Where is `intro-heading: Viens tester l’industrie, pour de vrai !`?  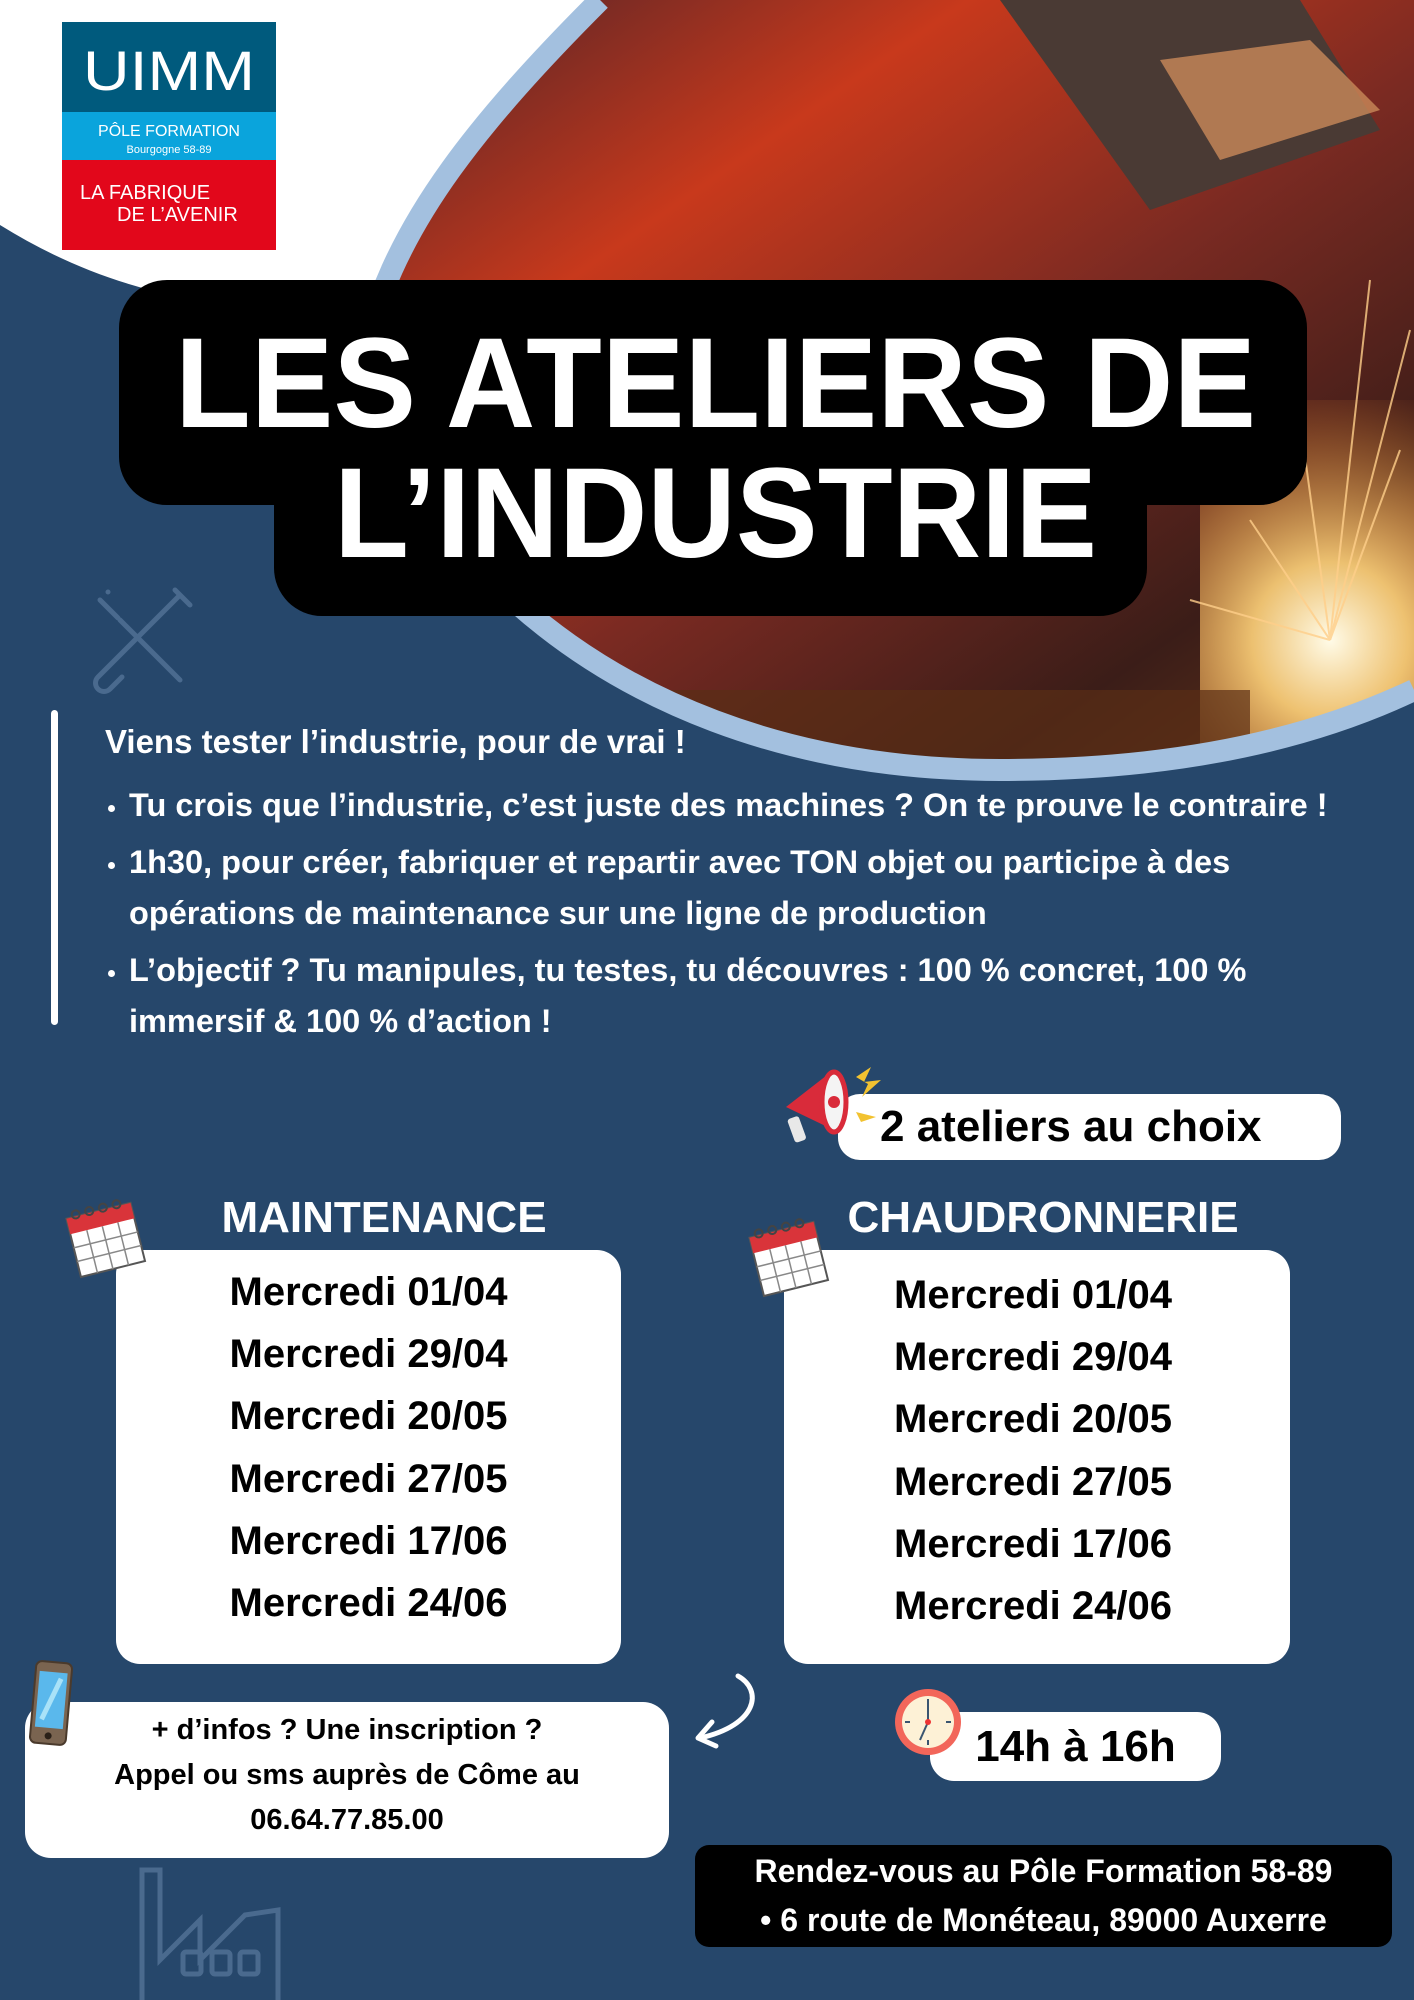
intro-heading: Viens tester l’industrie, pour de vrai ! is located at coordinates (395, 741).